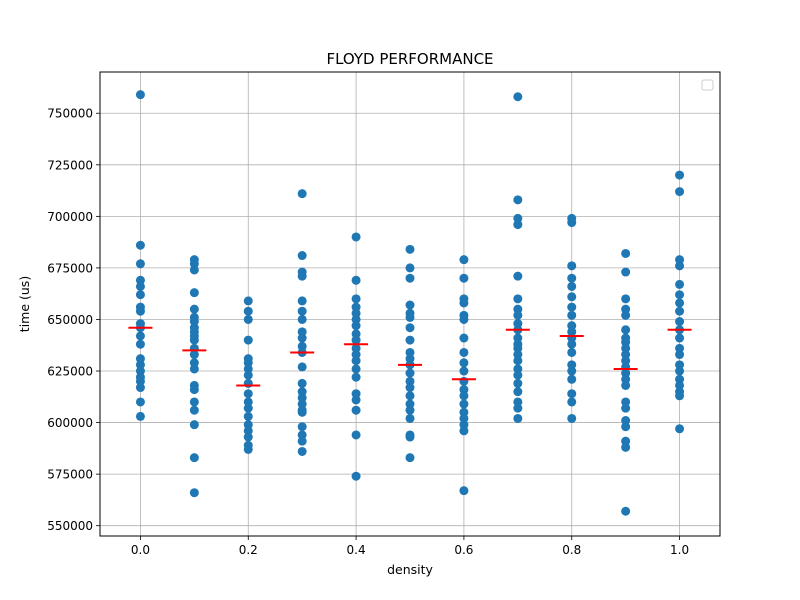 This screenshot has height=600, width=800. What do you see at coordinates (679, 550) in the screenshot?
I see `x-tick-label: 1.0` at bounding box center [679, 550].